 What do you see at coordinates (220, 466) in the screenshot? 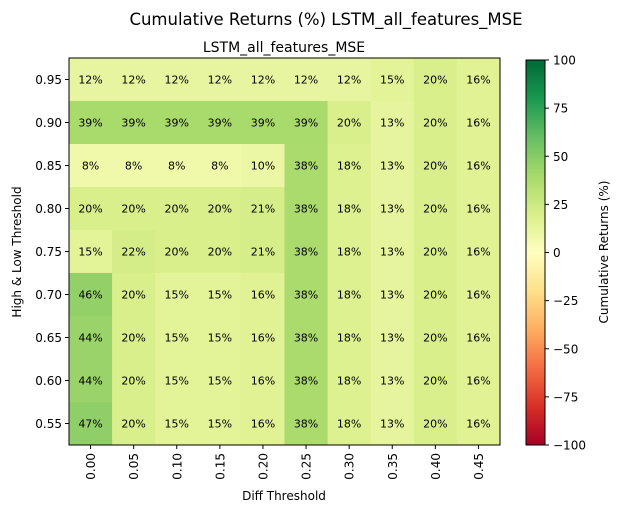
I see `x-tick-label: 0.15` at bounding box center [220, 466].